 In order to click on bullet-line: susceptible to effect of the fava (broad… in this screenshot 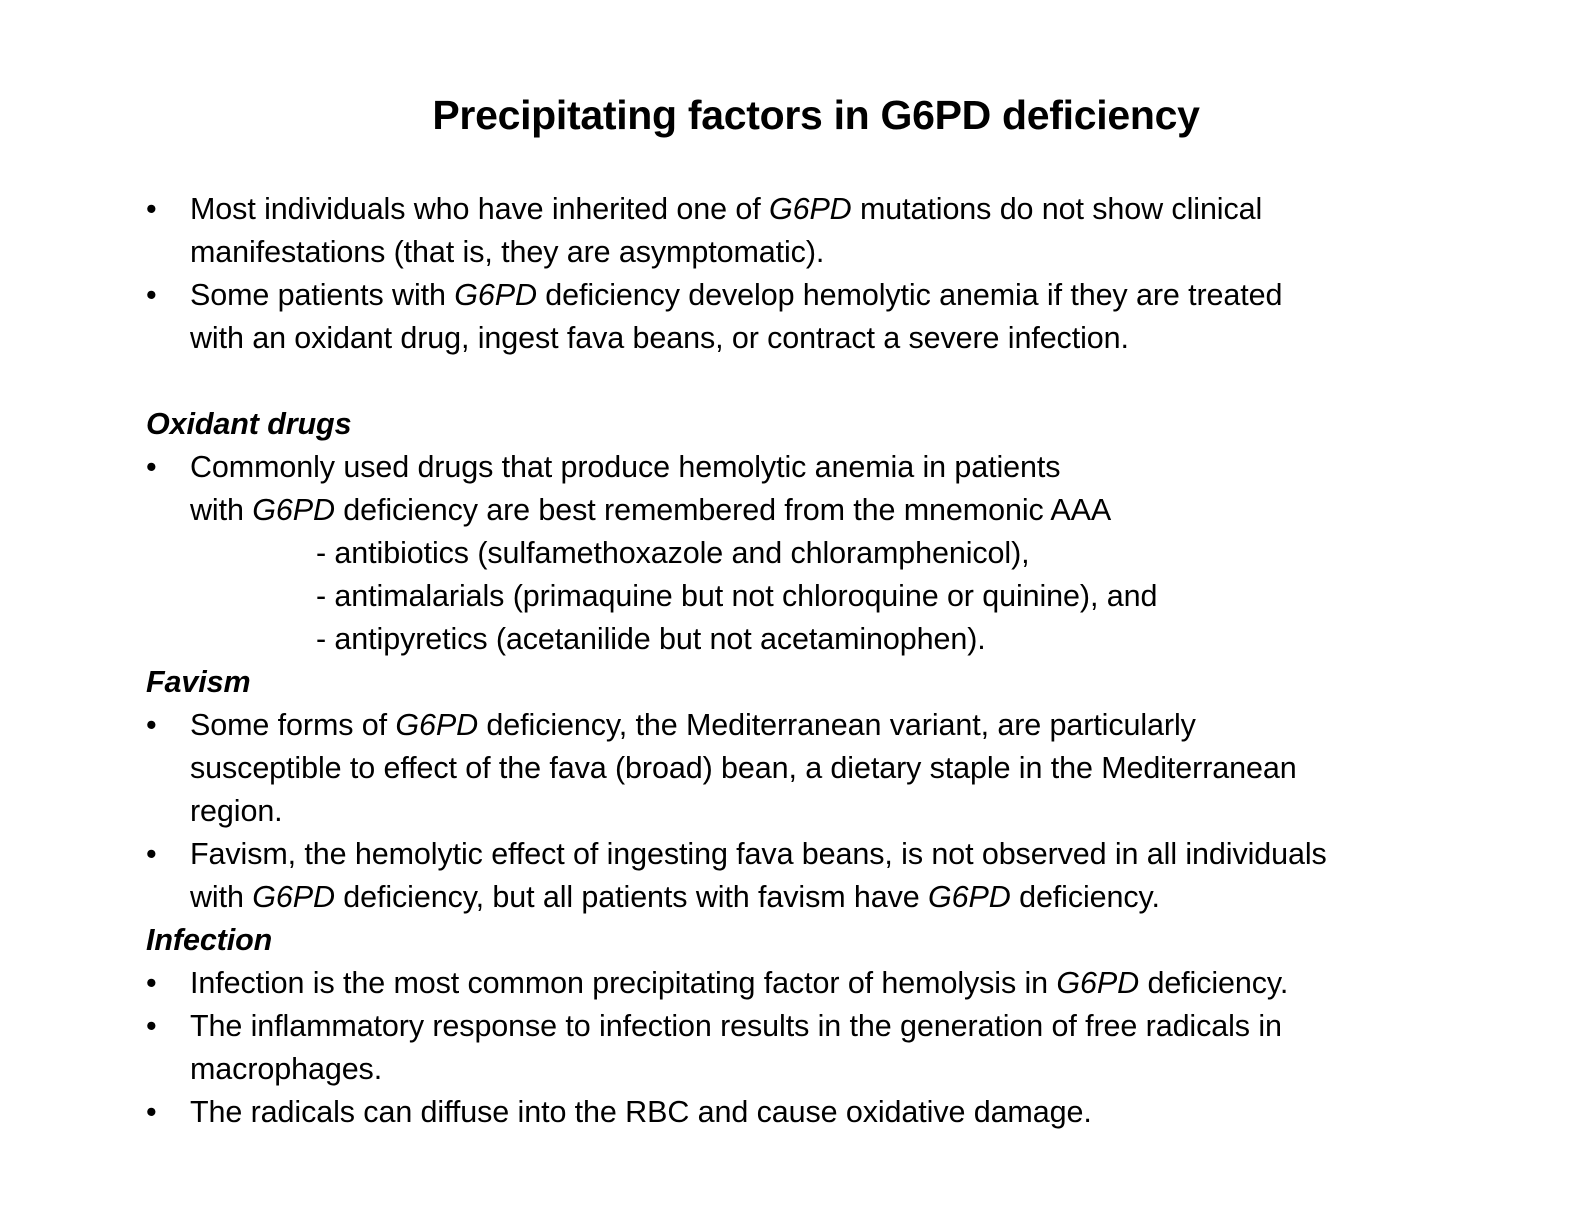, I will do `click(743, 768)`.